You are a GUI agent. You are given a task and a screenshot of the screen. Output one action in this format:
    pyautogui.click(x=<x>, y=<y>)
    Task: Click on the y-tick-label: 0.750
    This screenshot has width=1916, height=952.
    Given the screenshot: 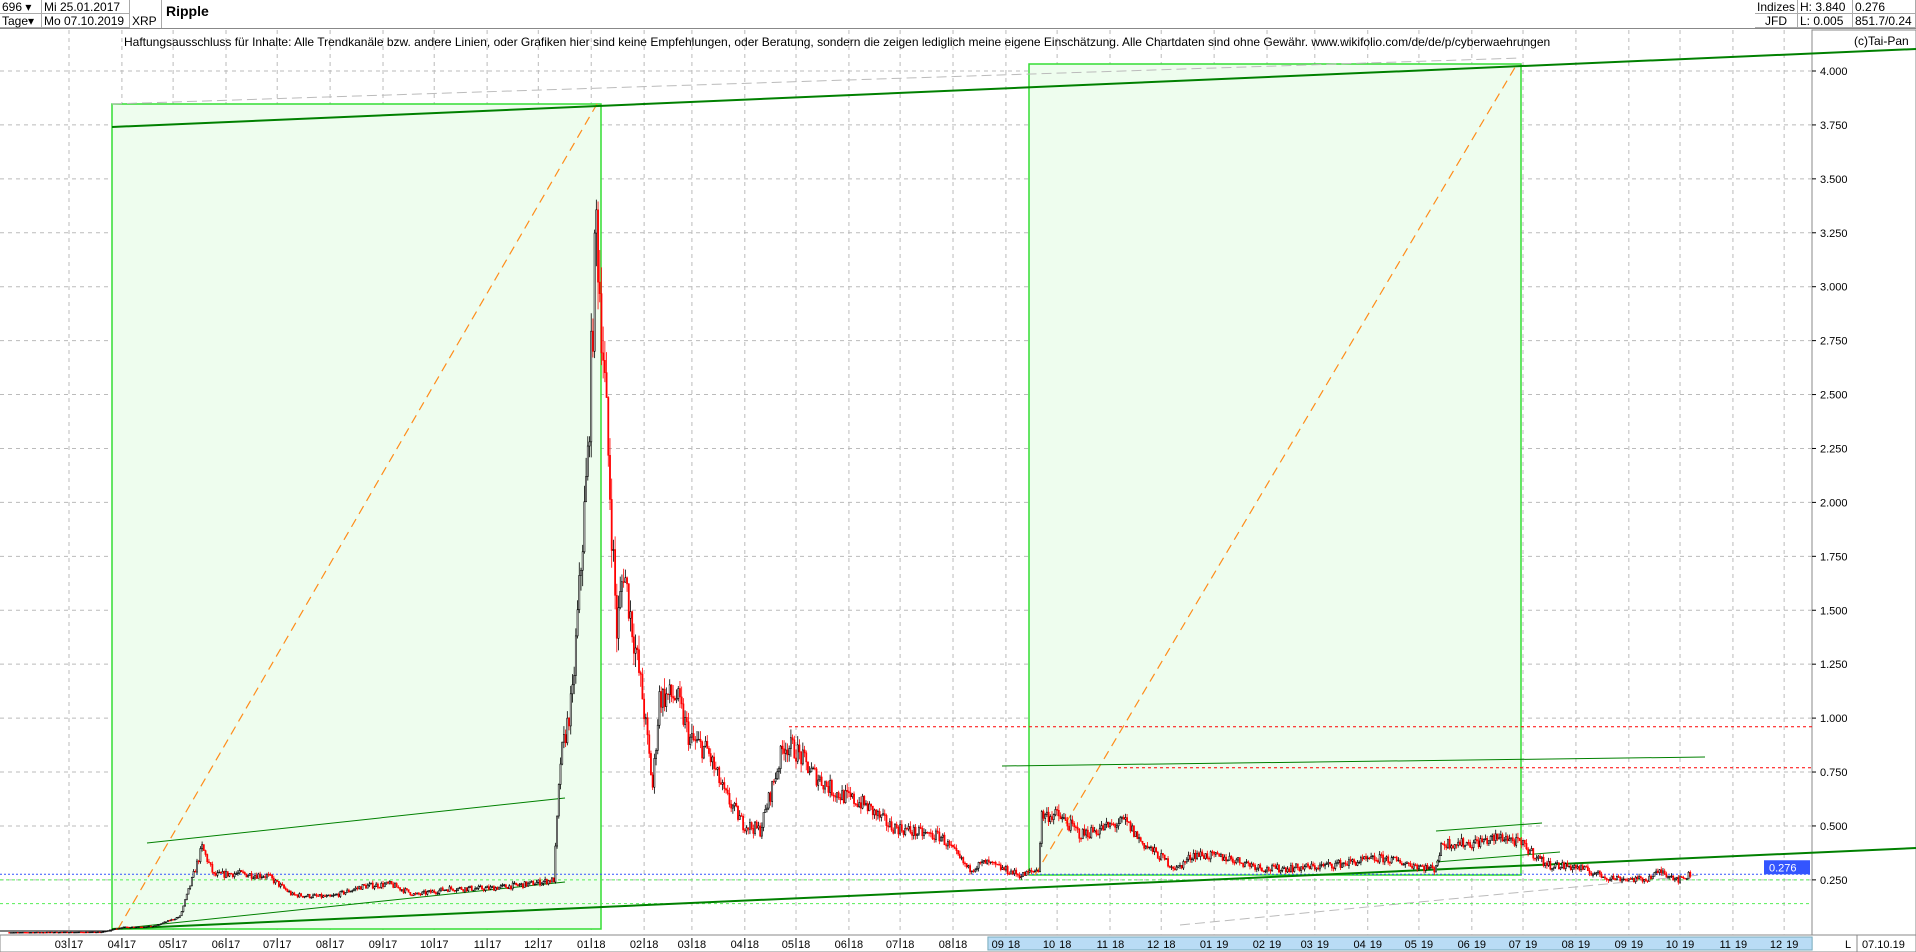 What is the action you would take?
    pyautogui.click(x=1834, y=773)
    